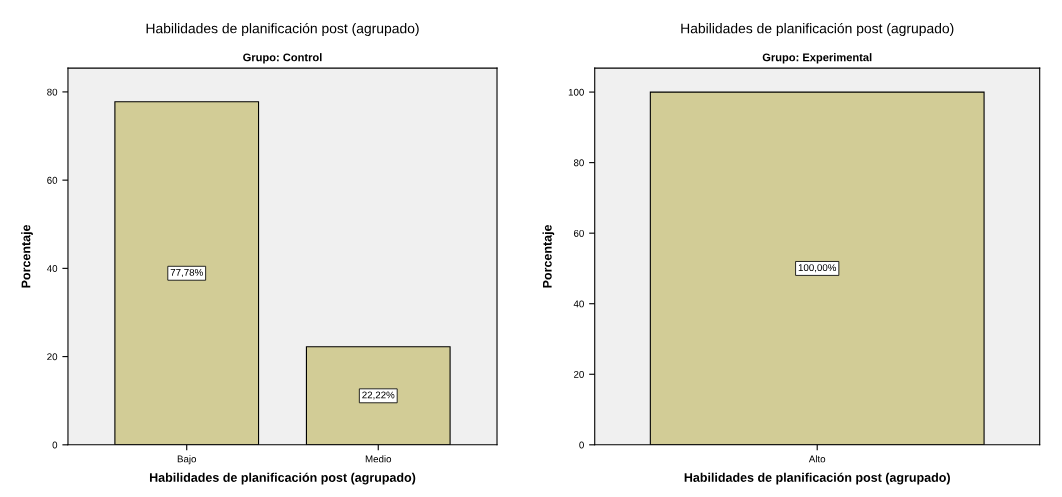  I want to click on data-label: 100,00%, so click(817, 268).